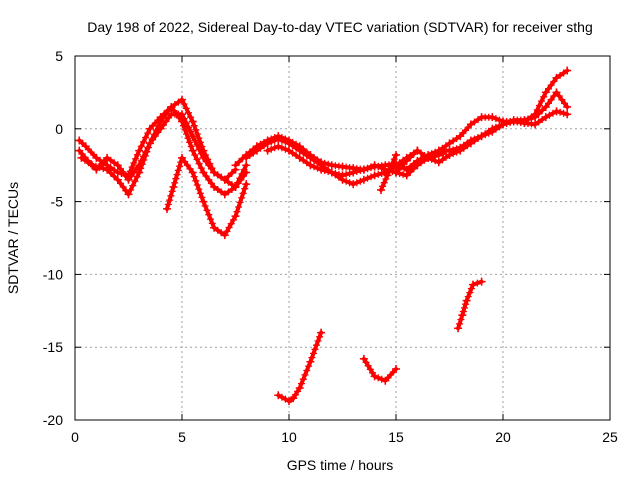  Describe the element at coordinates (75, 437) in the screenshot. I see `x-tick-label: 0` at that location.